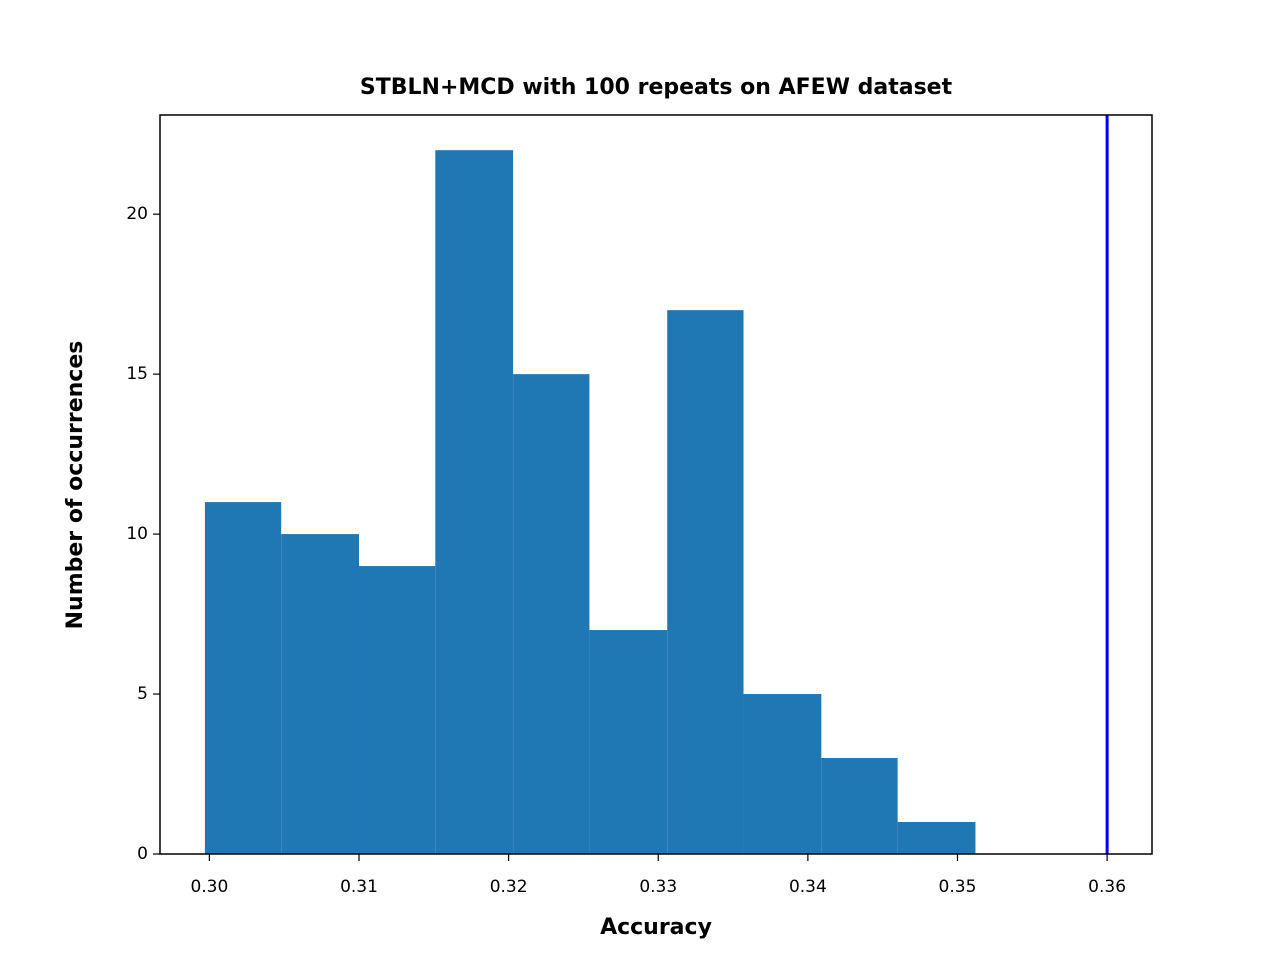 The height and width of the screenshot is (964, 1280). What do you see at coordinates (509, 887) in the screenshot?
I see `x-tick-label: 0.32` at bounding box center [509, 887].